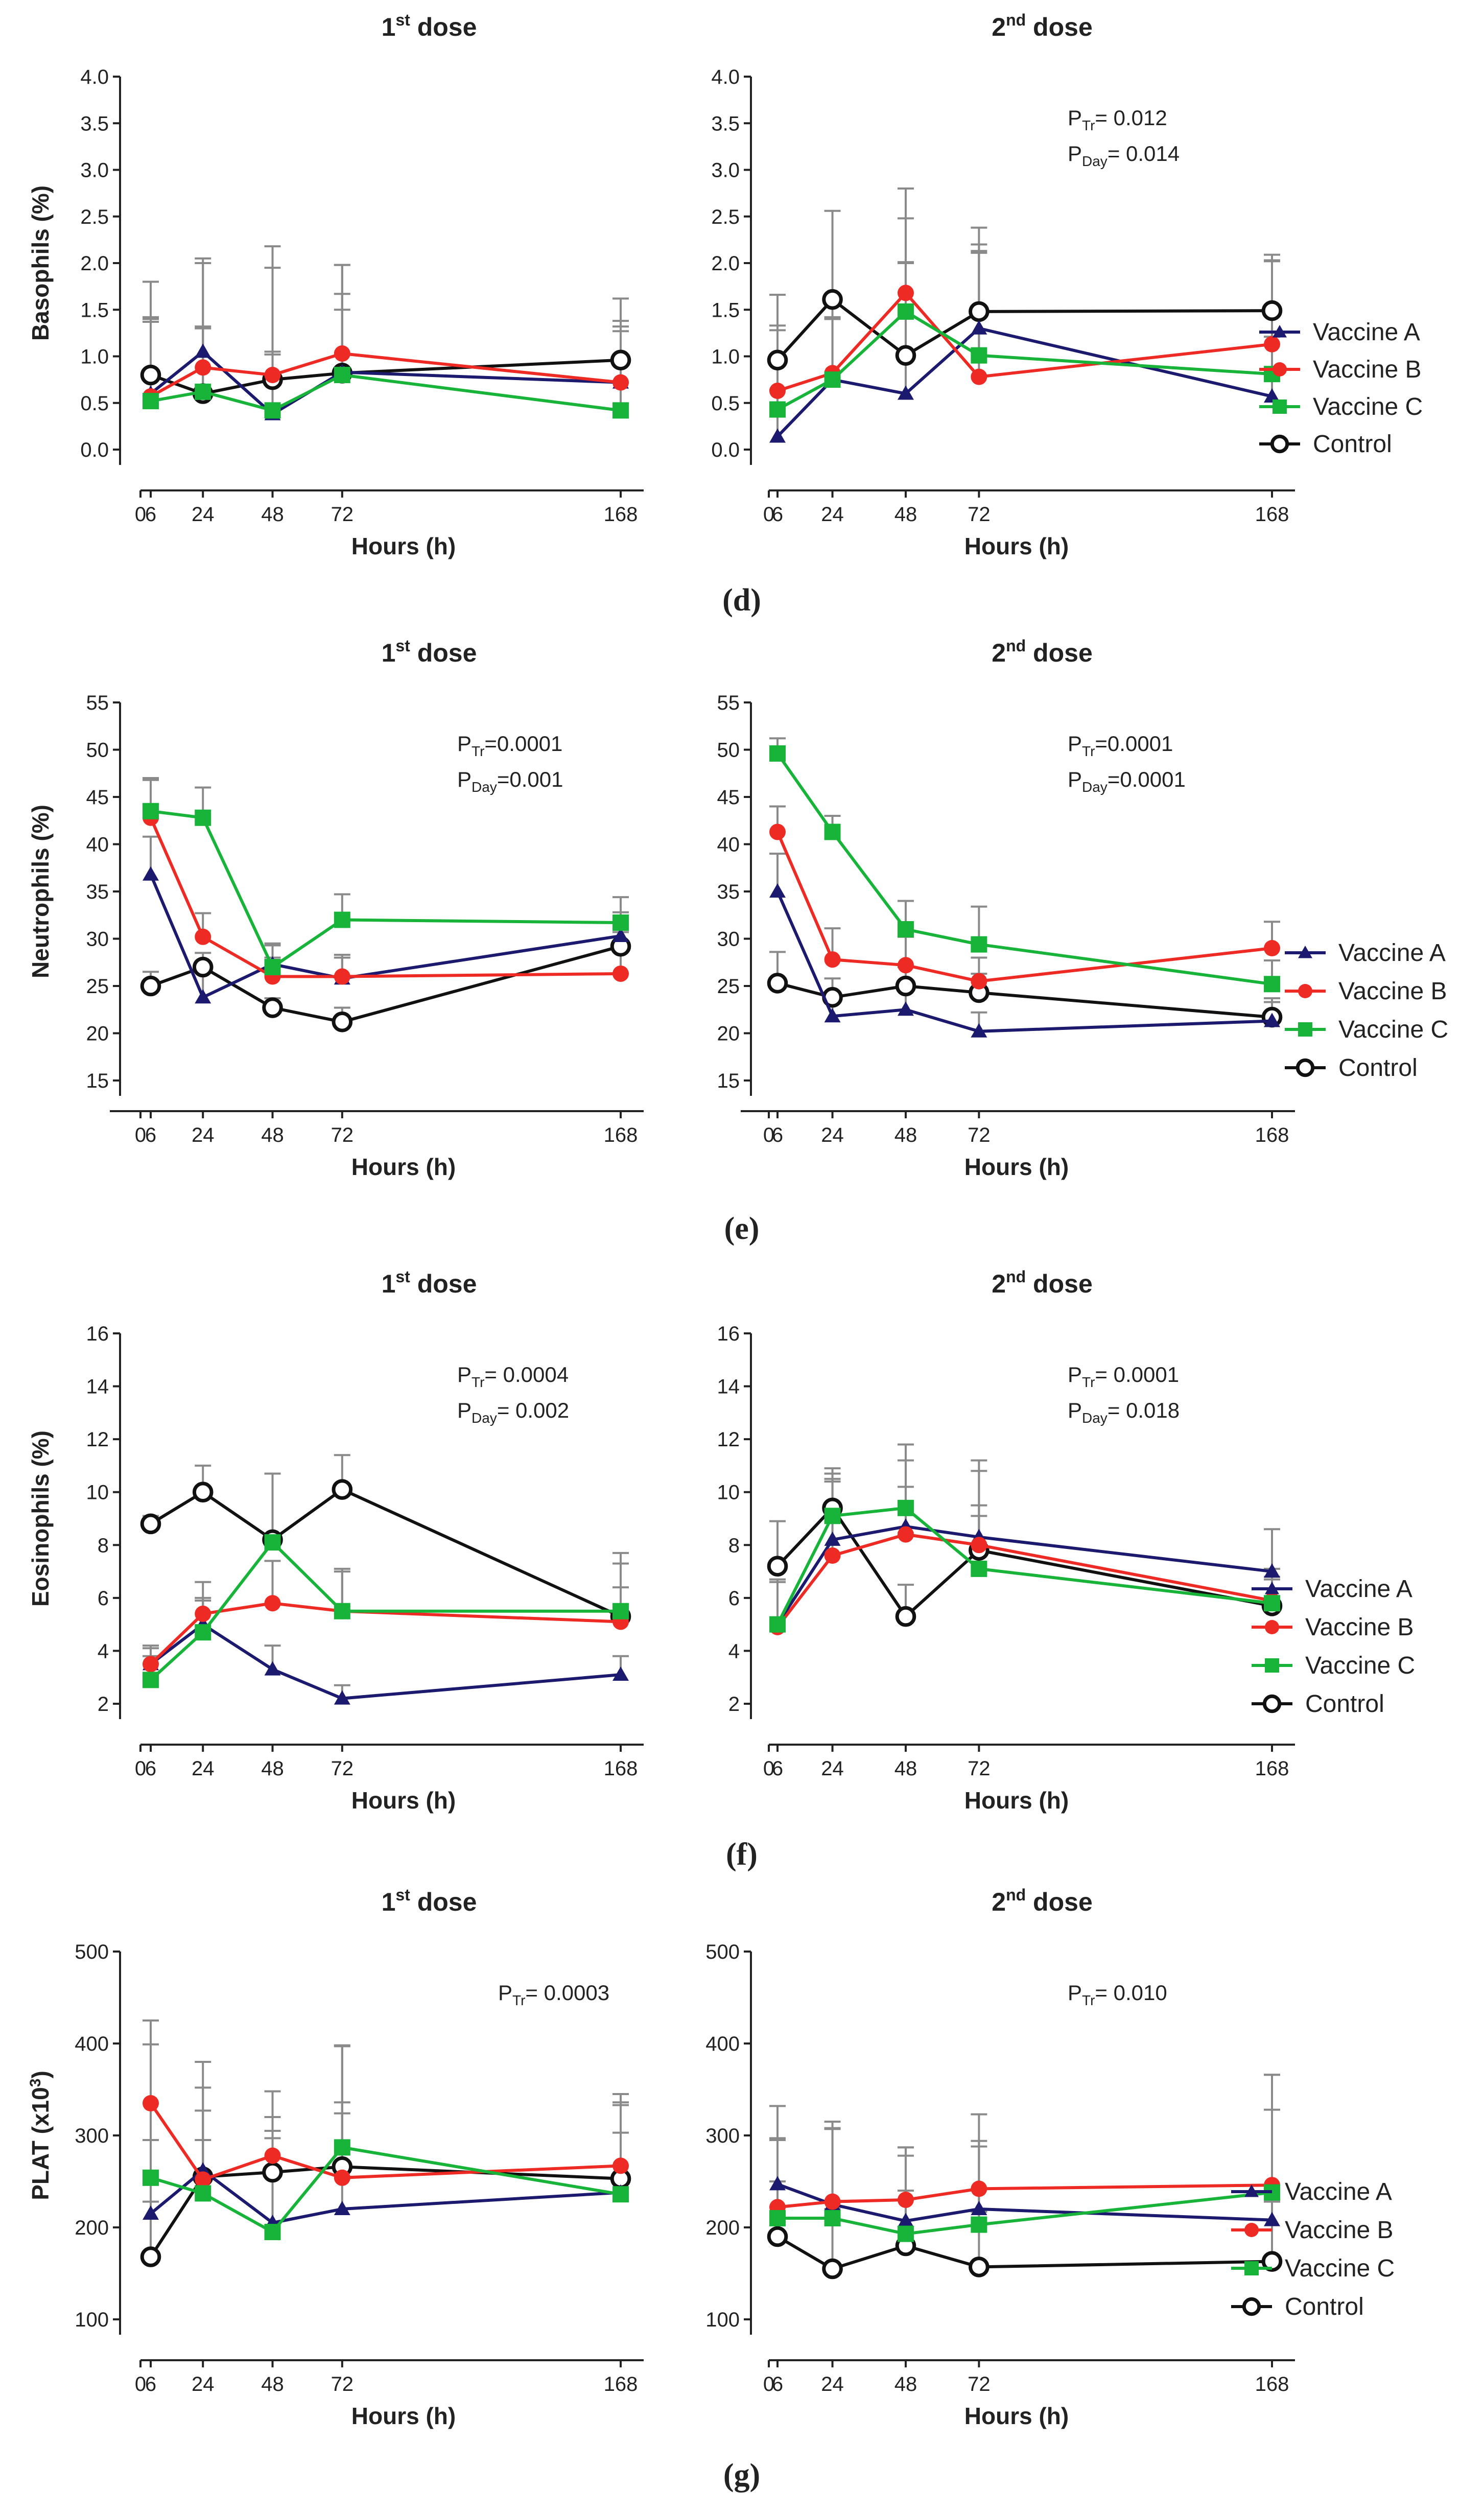 Image resolution: width=1484 pixels, height=2514 pixels. Describe the element at coordinates (103, 1546) in the screenshot. I see `y-tick-label: 8` at that location.